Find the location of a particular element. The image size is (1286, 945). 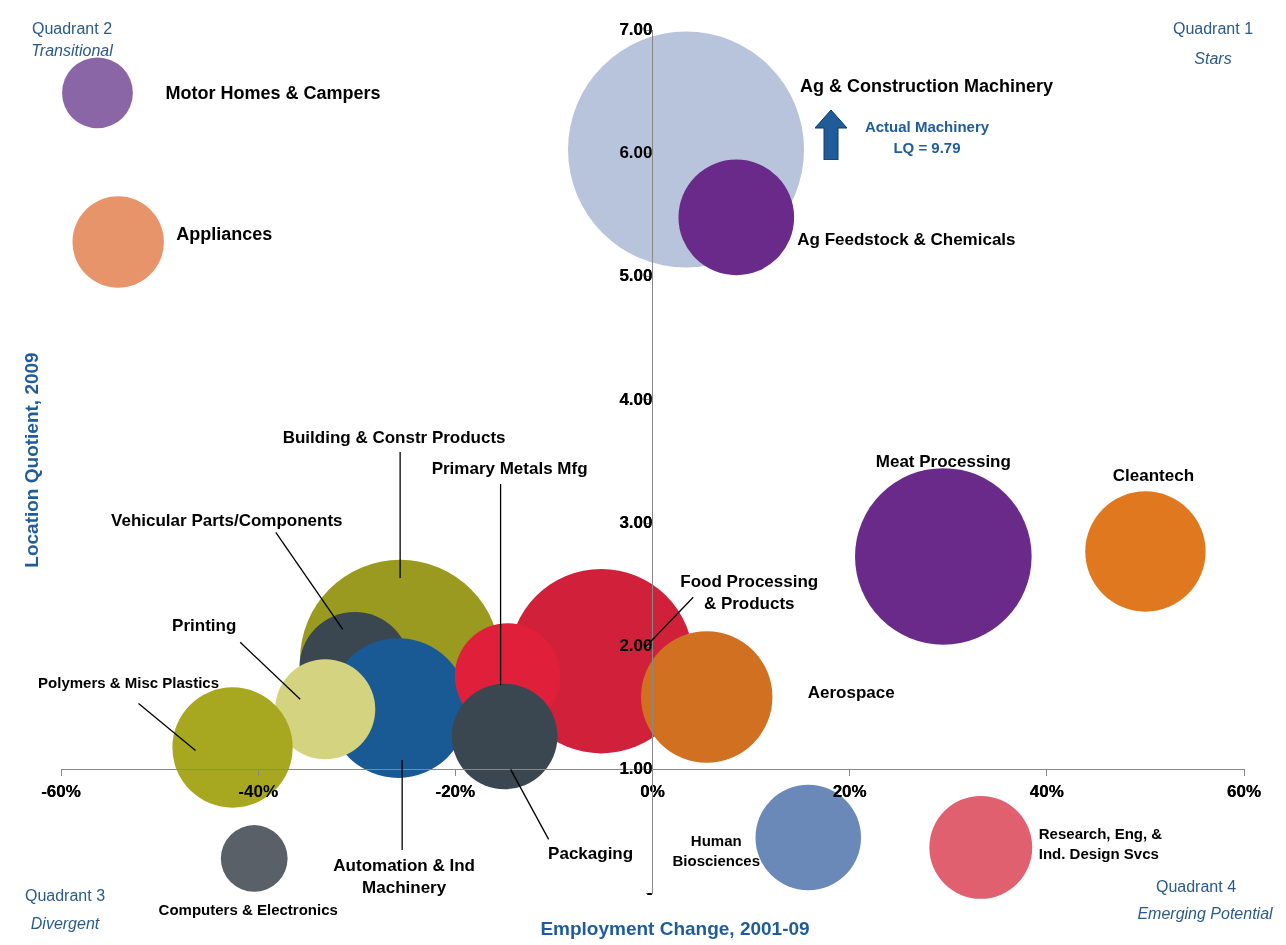

series-label: Ag & Construction Machinery is located at coordinates (927, 85).